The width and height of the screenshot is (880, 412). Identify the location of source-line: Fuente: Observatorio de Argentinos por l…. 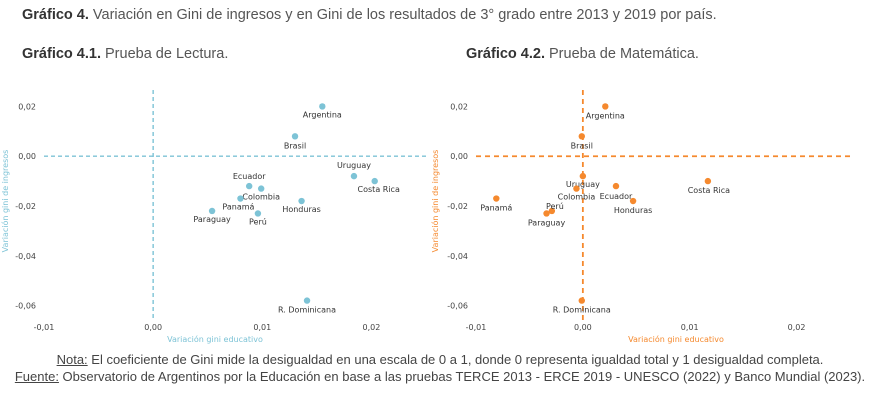
(440, 376).